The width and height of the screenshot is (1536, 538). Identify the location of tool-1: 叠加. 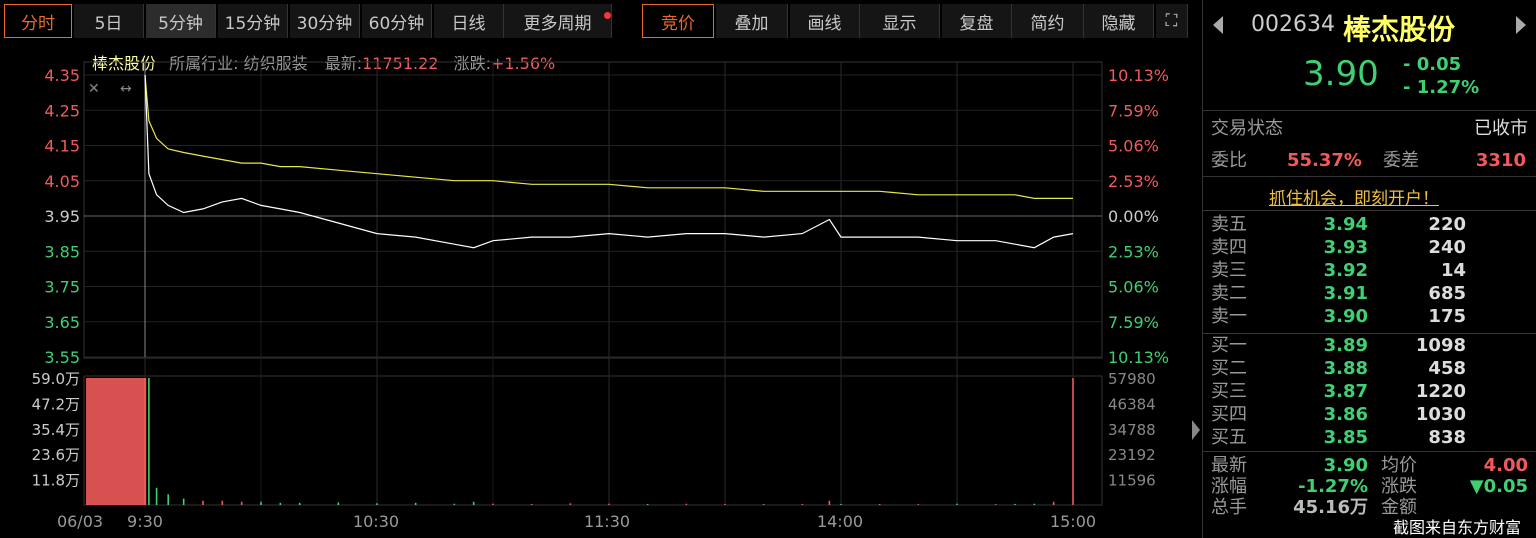
(752, 21).